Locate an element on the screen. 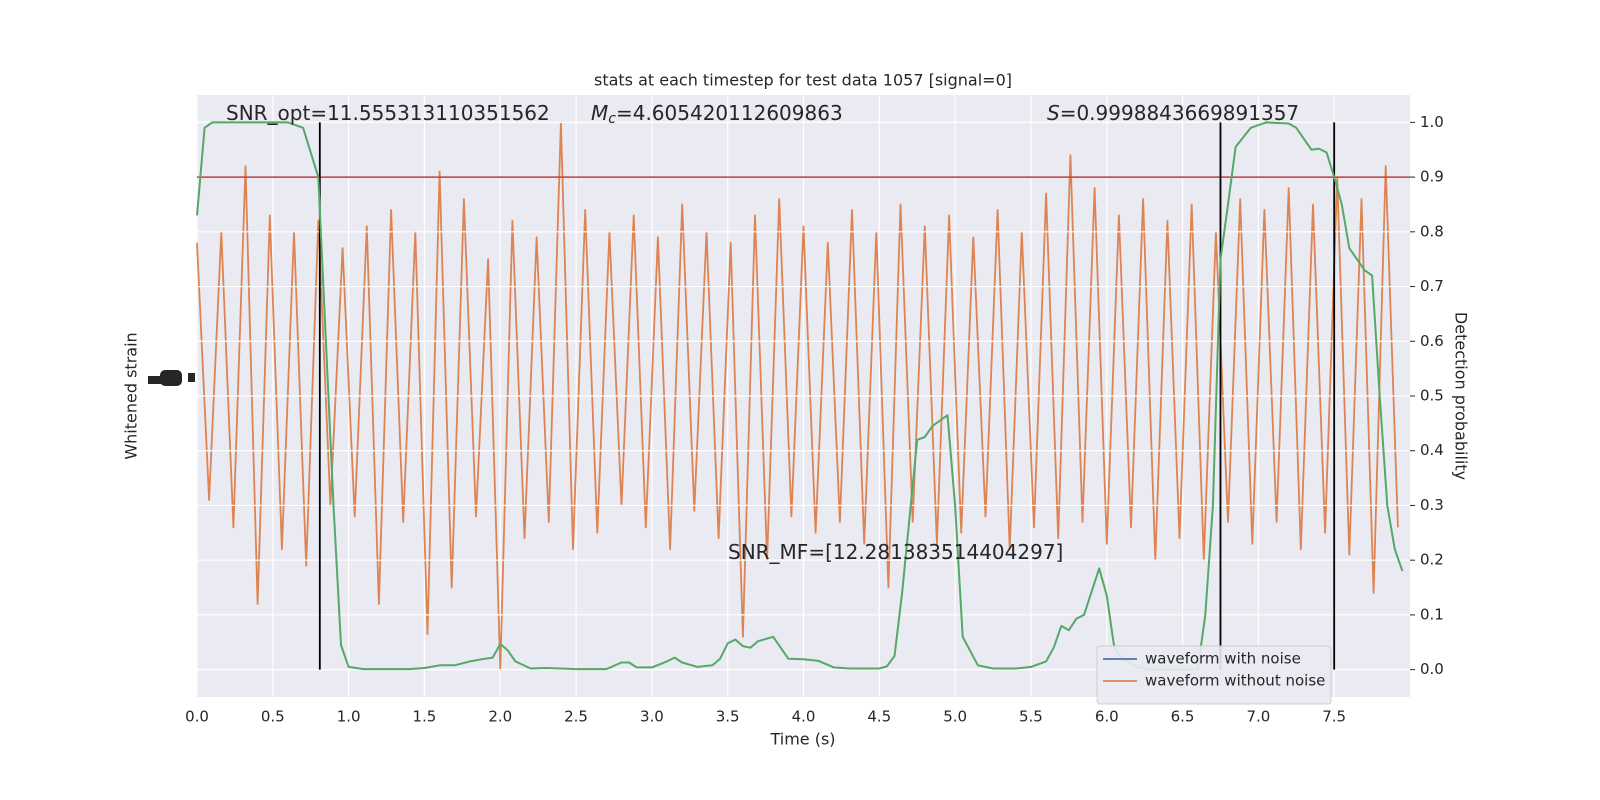  y-tick-label: 0.4 is located at coordinates (1432, 450).